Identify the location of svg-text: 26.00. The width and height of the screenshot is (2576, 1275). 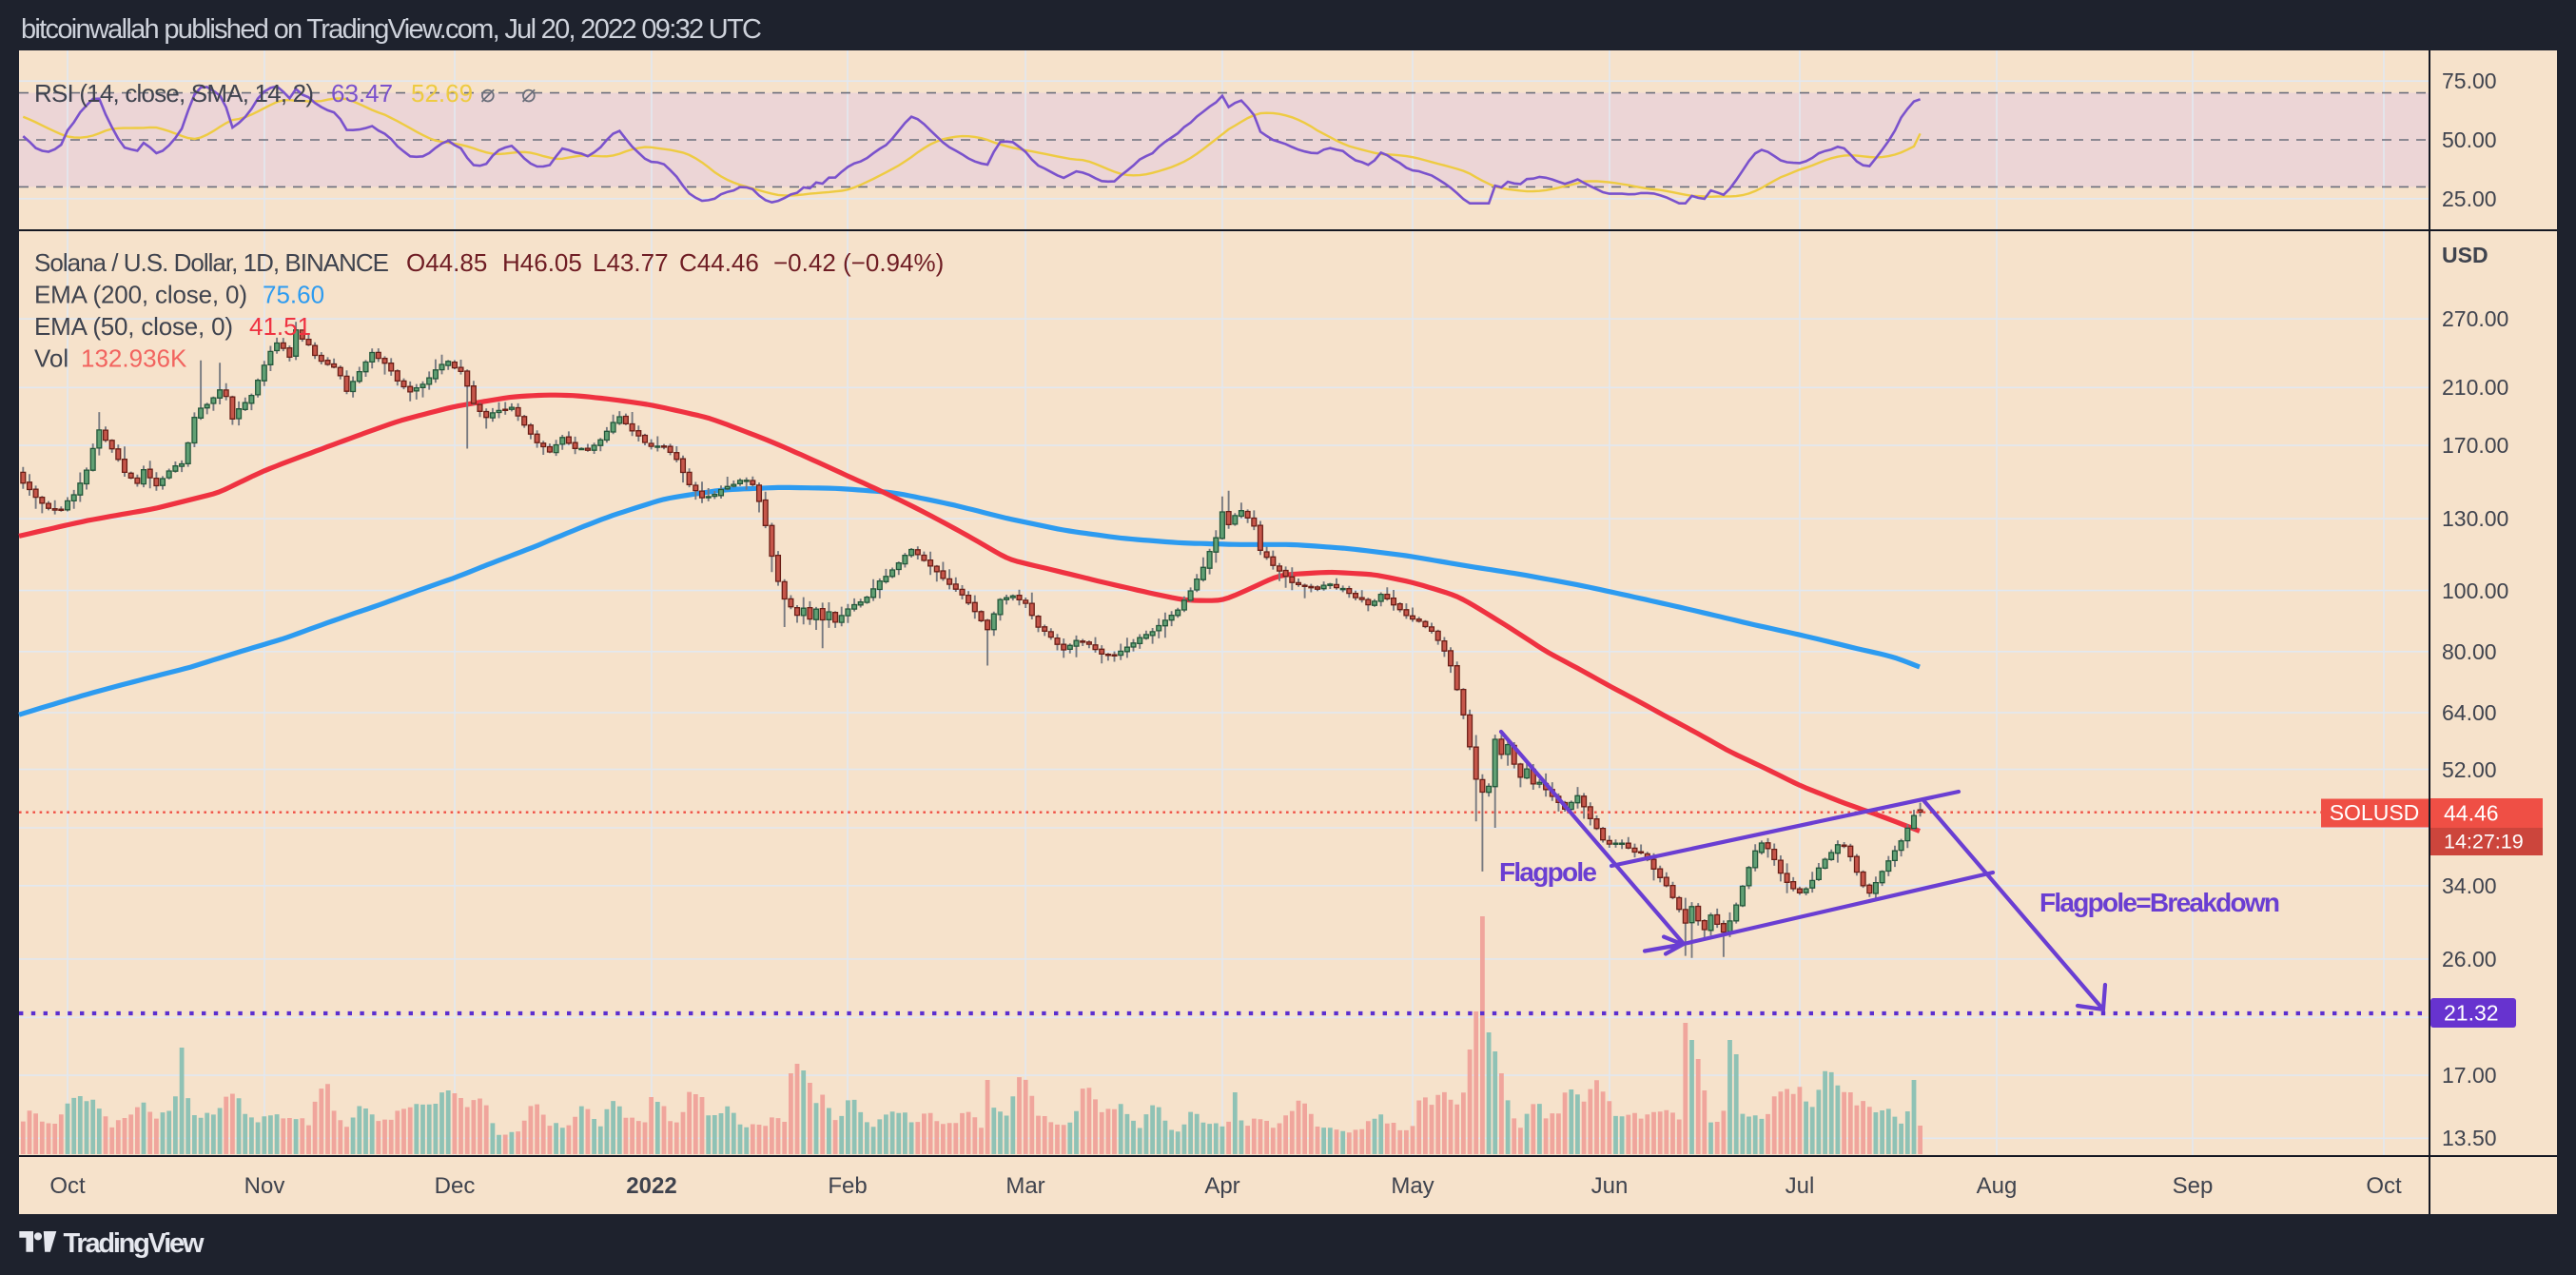
(2469, 959).